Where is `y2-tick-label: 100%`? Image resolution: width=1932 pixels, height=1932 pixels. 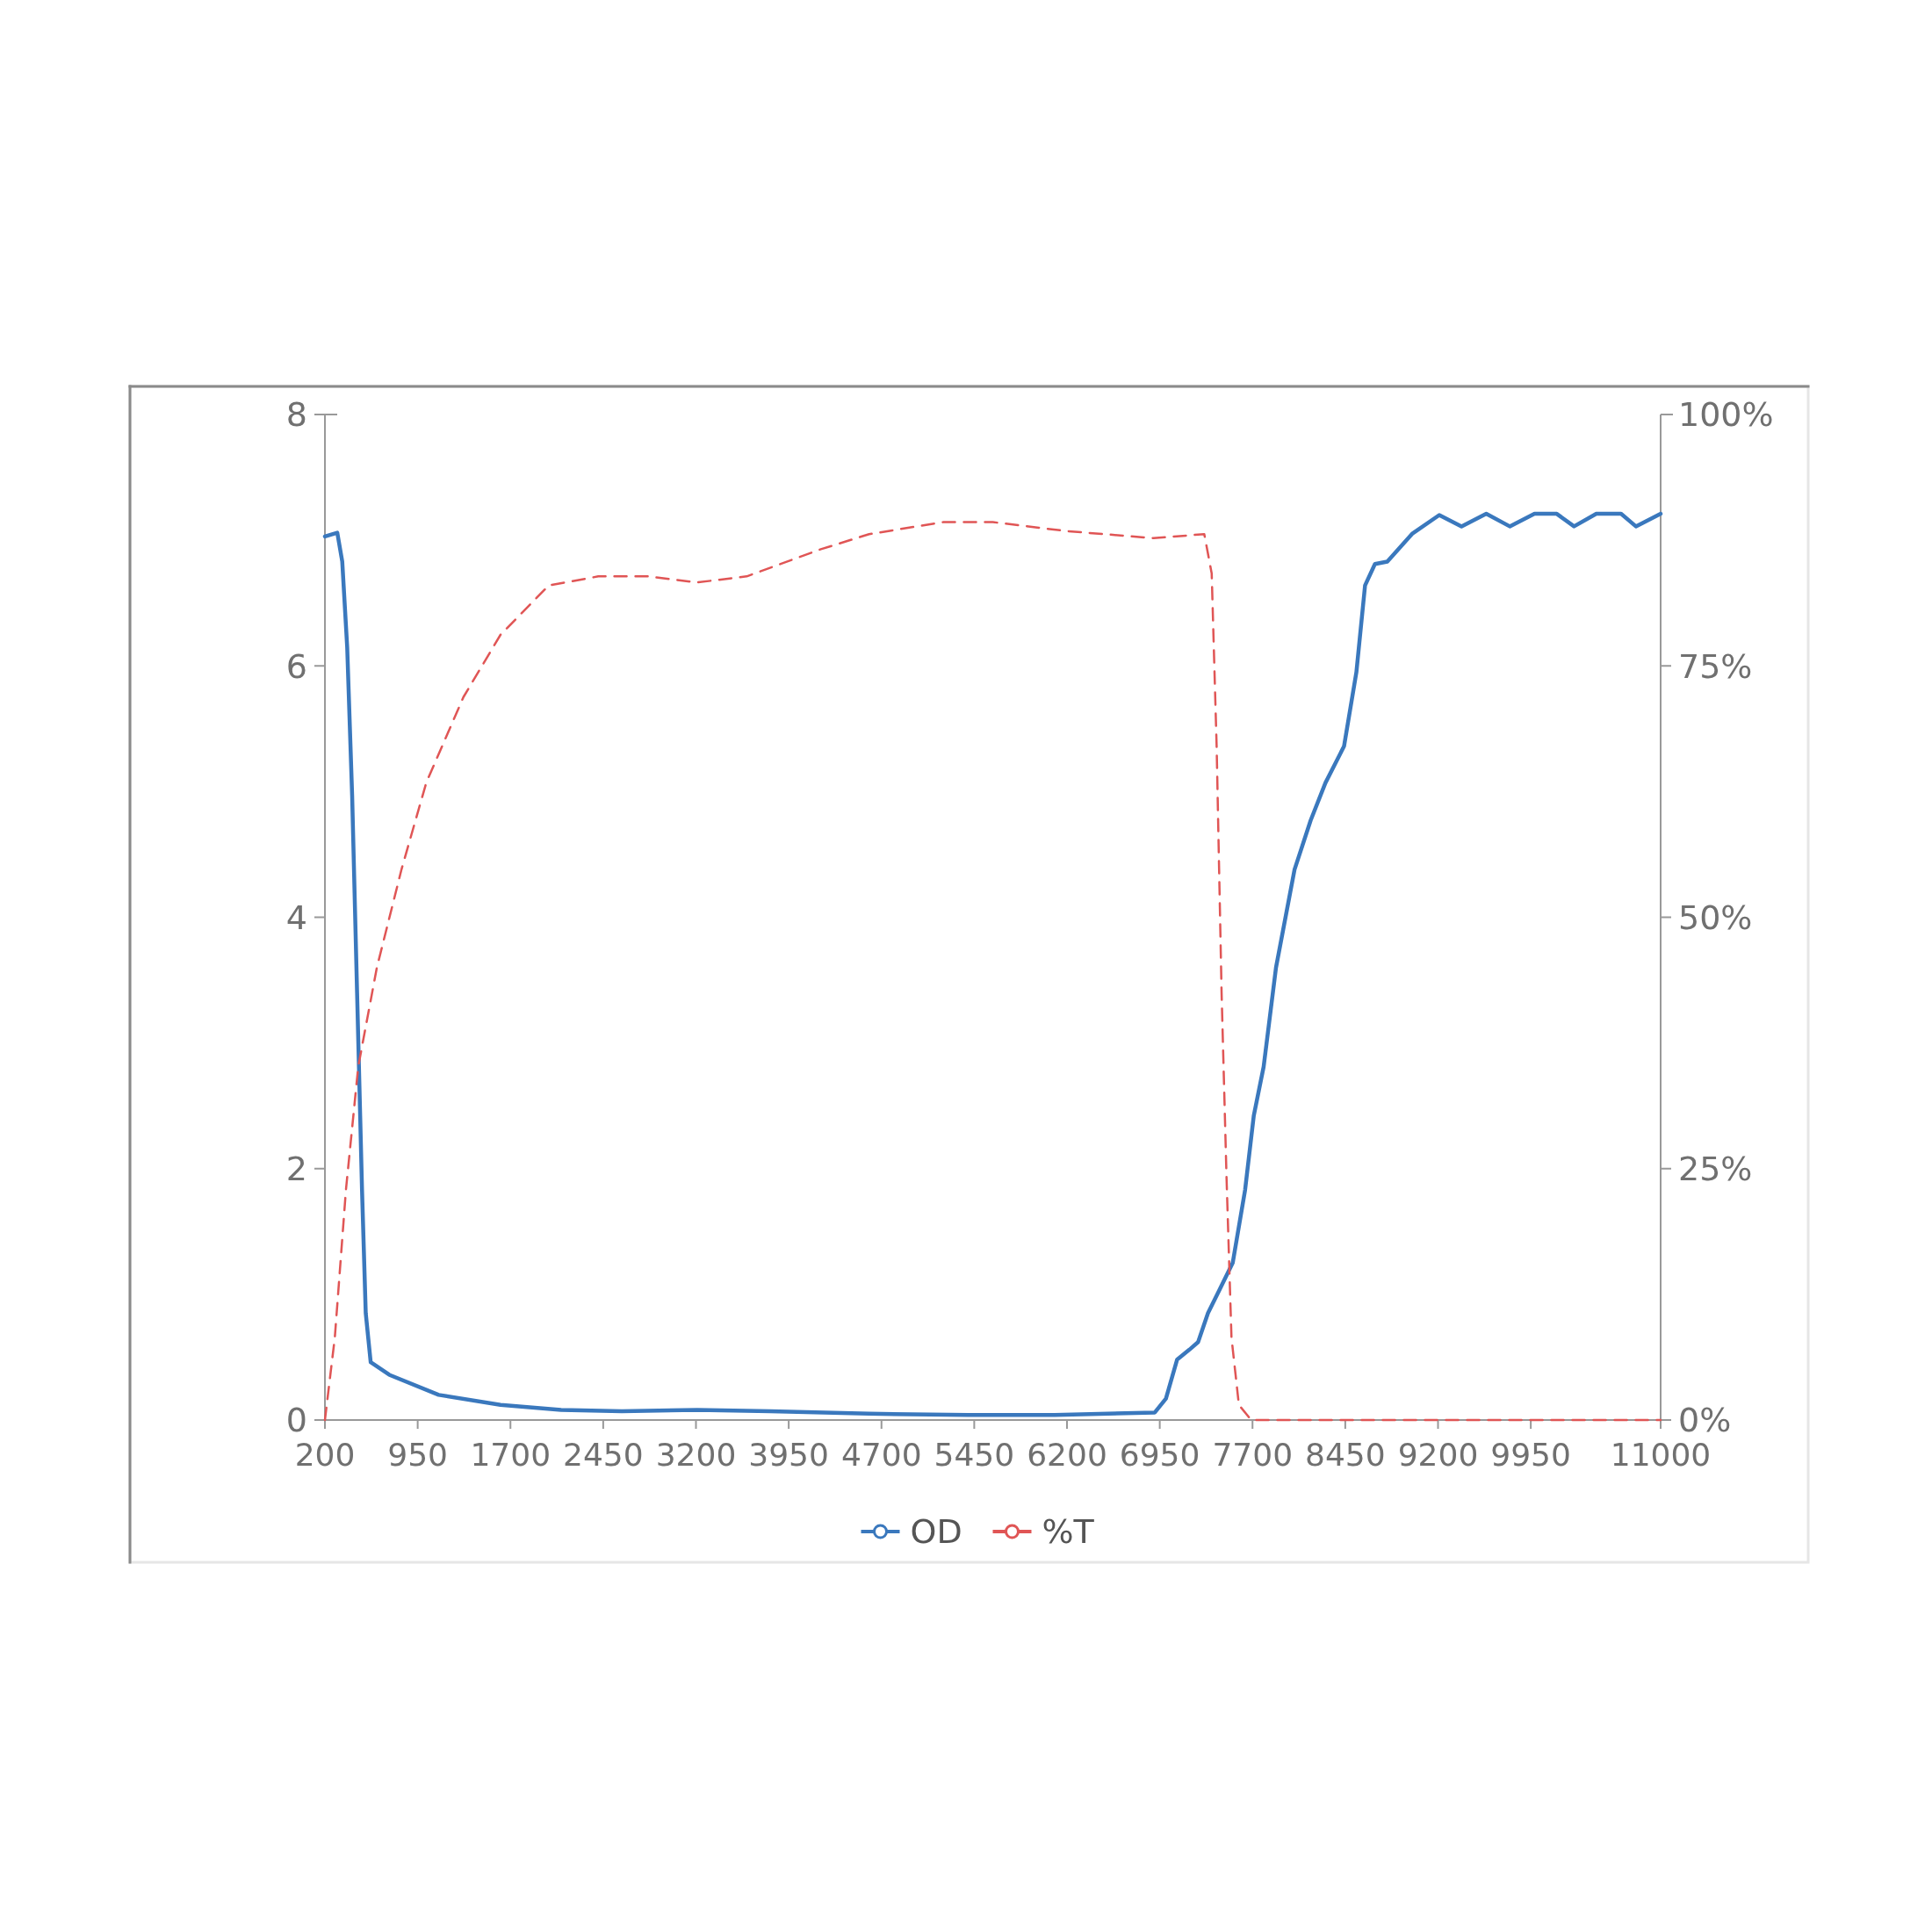
y2-tick-label: 100% is located at coordinates (1726, 415).